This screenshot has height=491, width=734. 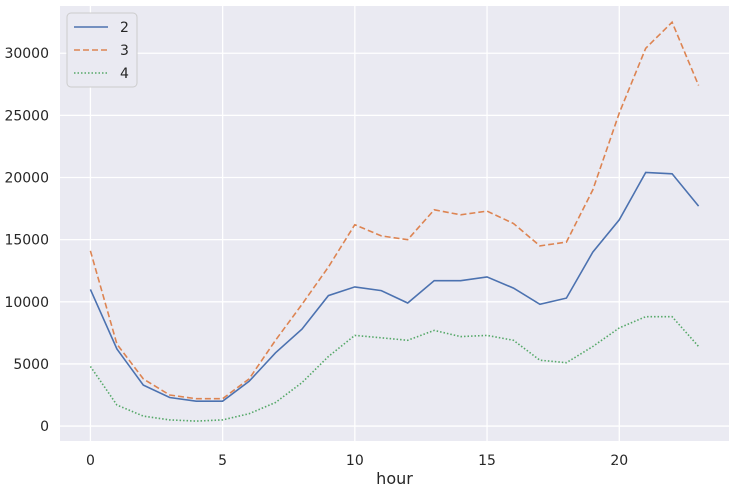 What do you see at coordinates (222, 461) in the screenshot?
I see `x-tick-label: 5` at bounding box center [222, 461].